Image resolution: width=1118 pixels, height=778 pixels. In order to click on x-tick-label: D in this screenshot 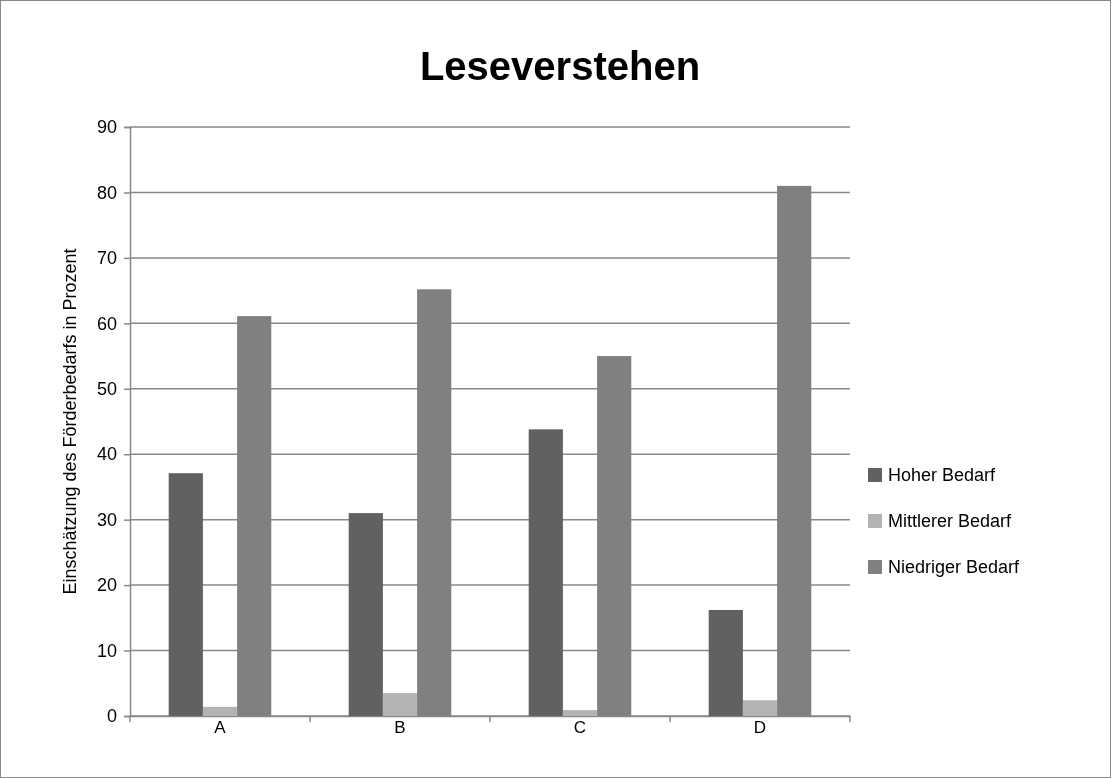, I will do `click(760, 727)`.